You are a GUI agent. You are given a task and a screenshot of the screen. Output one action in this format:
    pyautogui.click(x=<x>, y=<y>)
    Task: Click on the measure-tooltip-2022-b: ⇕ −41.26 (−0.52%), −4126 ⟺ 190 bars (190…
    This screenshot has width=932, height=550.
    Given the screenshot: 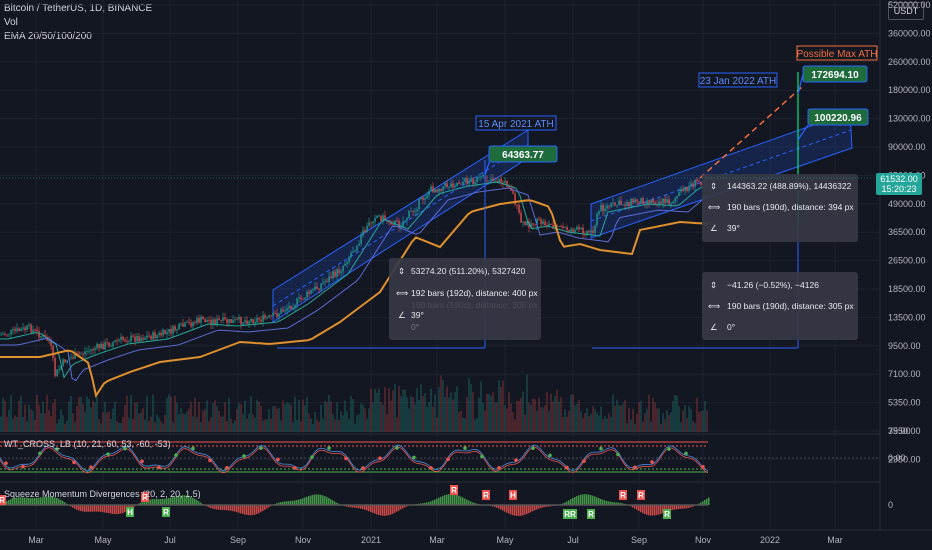 What is the action you would take?
    pyautogui.click(x=780, y=306)
    